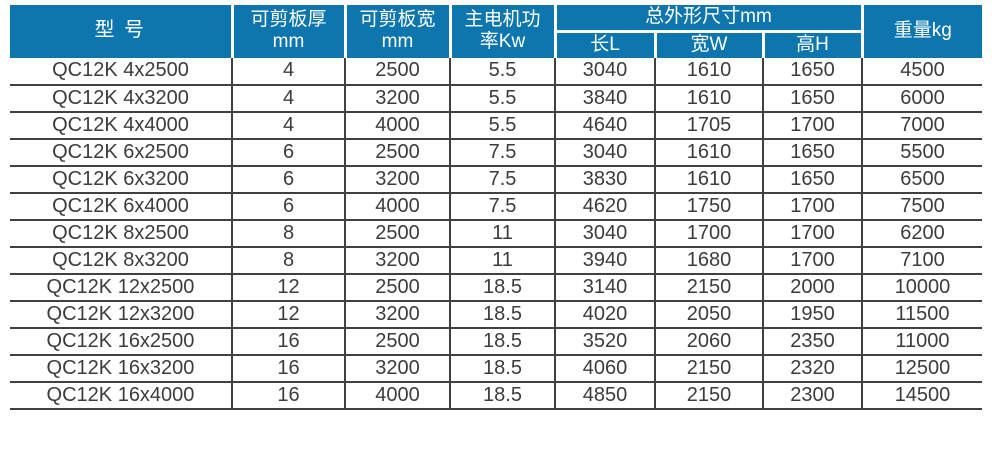 Image resolution: width=992 pixels, height=455 pixels. What do you see at coordinates (121, 31) in the screenshot?
I see `column-header-model: 型 号` at bounding box center [121, 31].